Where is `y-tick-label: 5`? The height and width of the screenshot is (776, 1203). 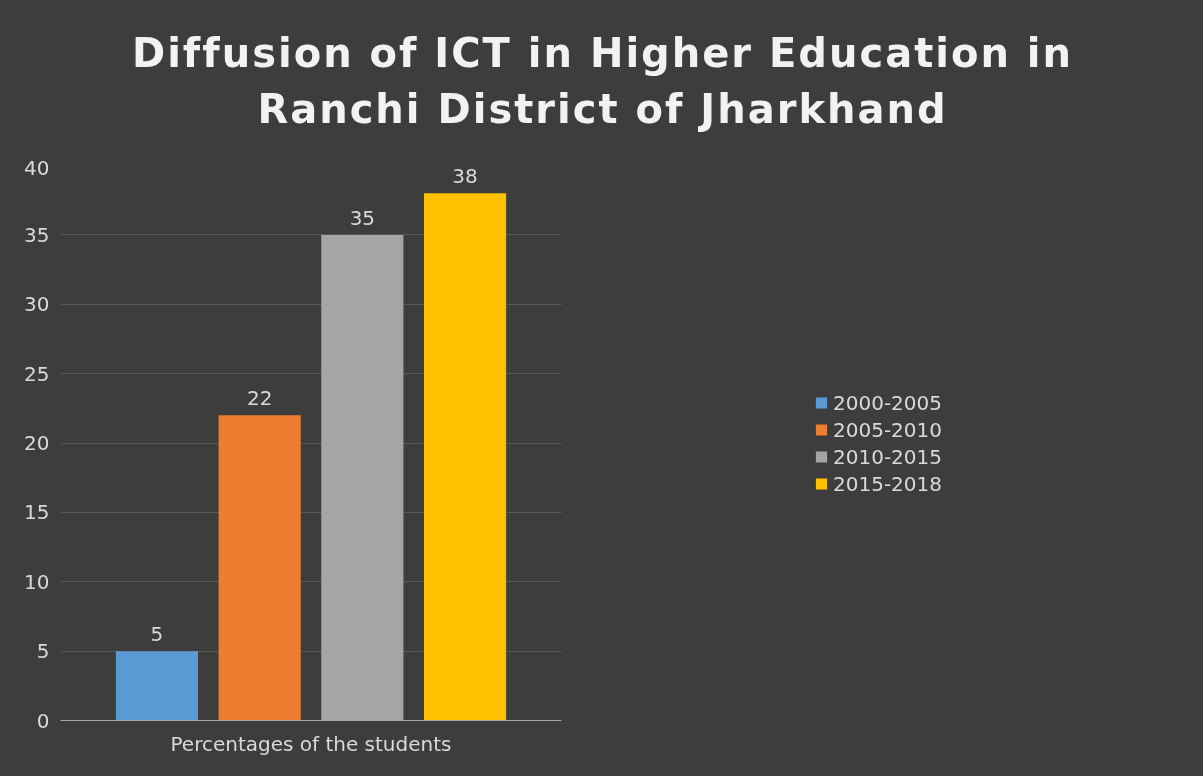
y-tick-label: 5 is located at coordinates (43, 651).